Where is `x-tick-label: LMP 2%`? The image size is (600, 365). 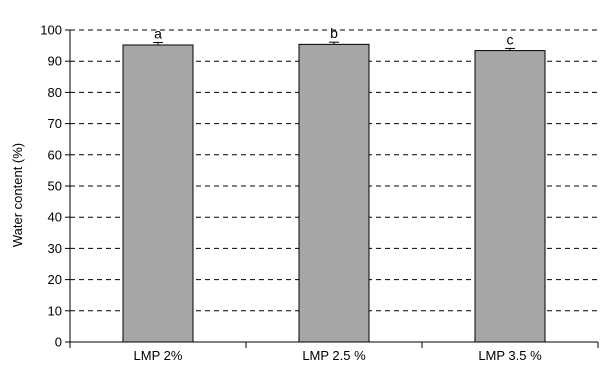 x-tick-label: LMP 2% is located at coordinates (158, 355).